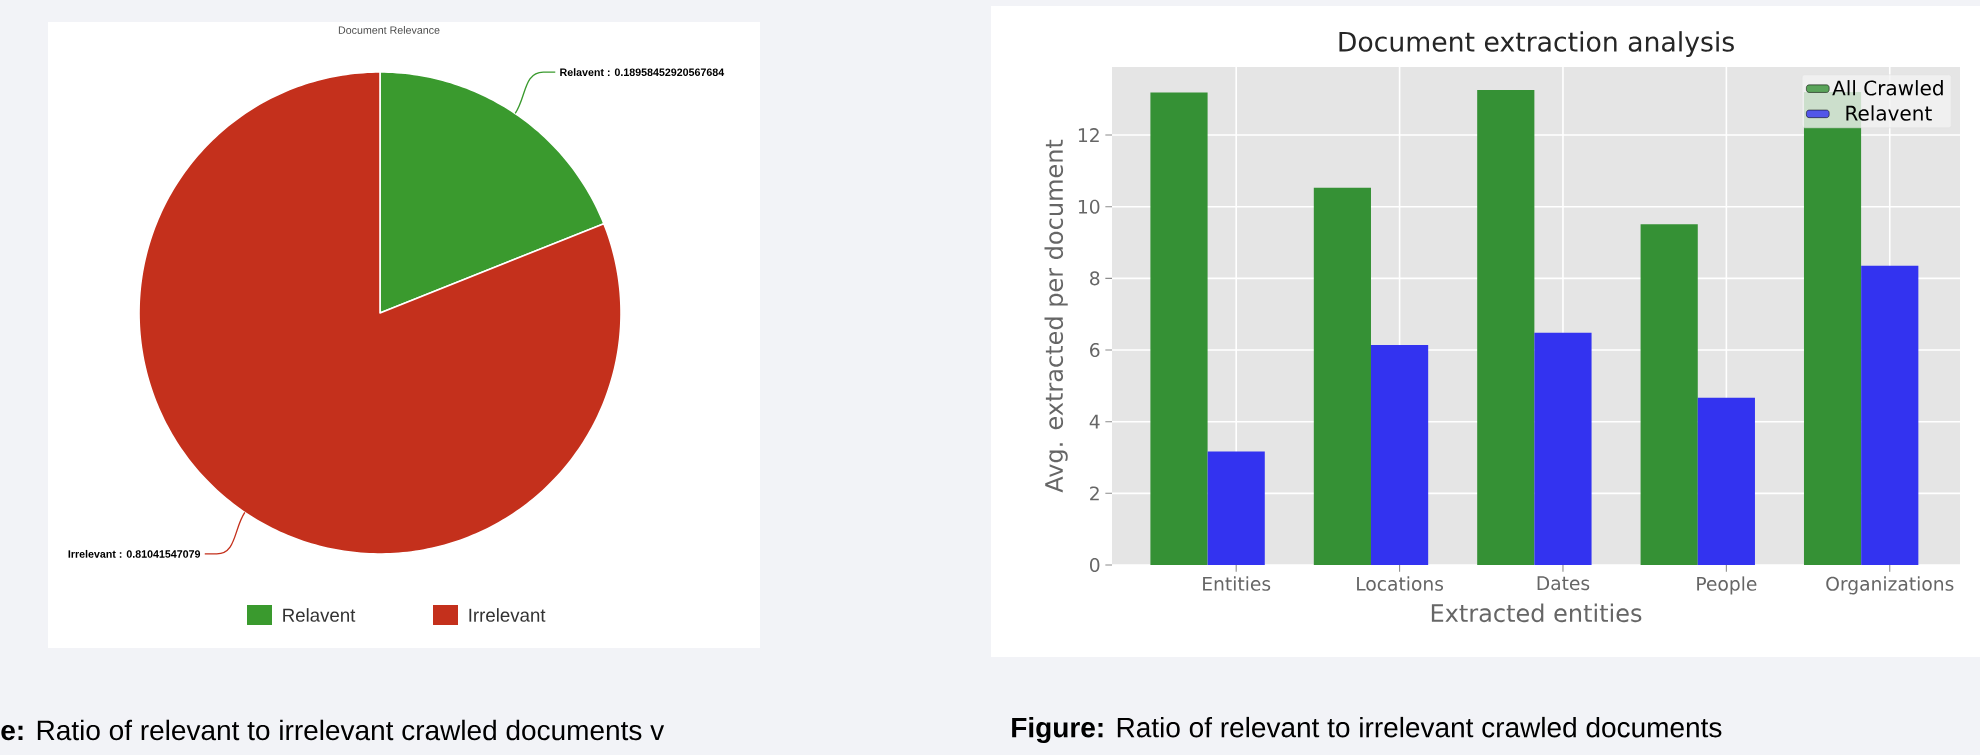 The width and height of the screenshot is (1980, 755). What do you see at coordinates (1094, 565) in the screenshot?
I see `y-tick-label: 0` at bounding box center [1094, 565].